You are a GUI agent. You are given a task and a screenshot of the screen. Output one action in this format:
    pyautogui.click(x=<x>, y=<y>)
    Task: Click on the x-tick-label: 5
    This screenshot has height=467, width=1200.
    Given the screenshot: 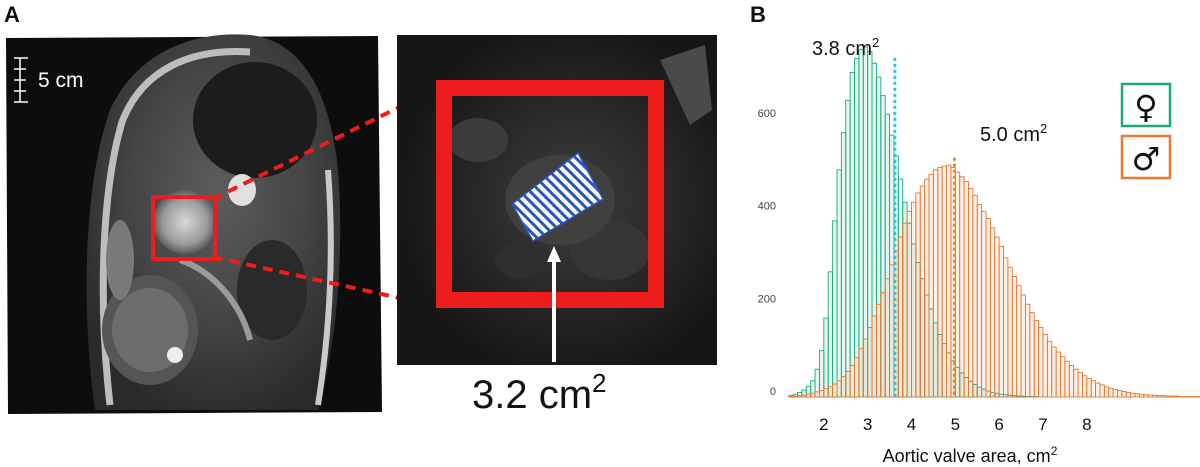 What is the action you would take?
    pyautogui.click(x=955, y=424)
    